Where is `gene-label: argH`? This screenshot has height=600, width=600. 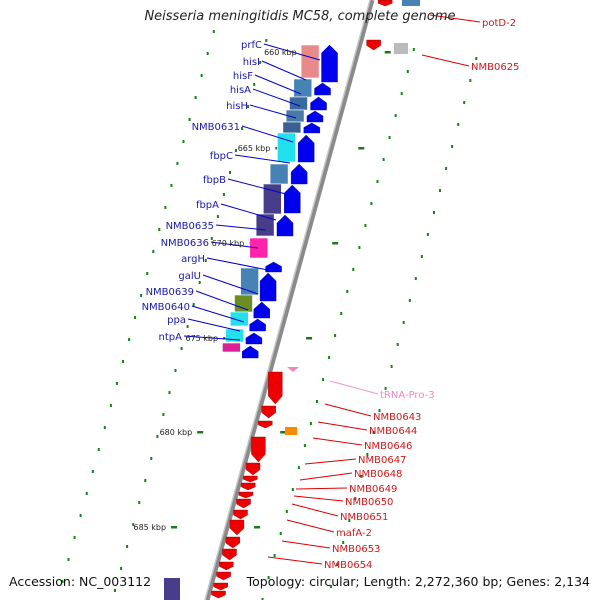 gene-label: argH is located at coordinates (193, 259).